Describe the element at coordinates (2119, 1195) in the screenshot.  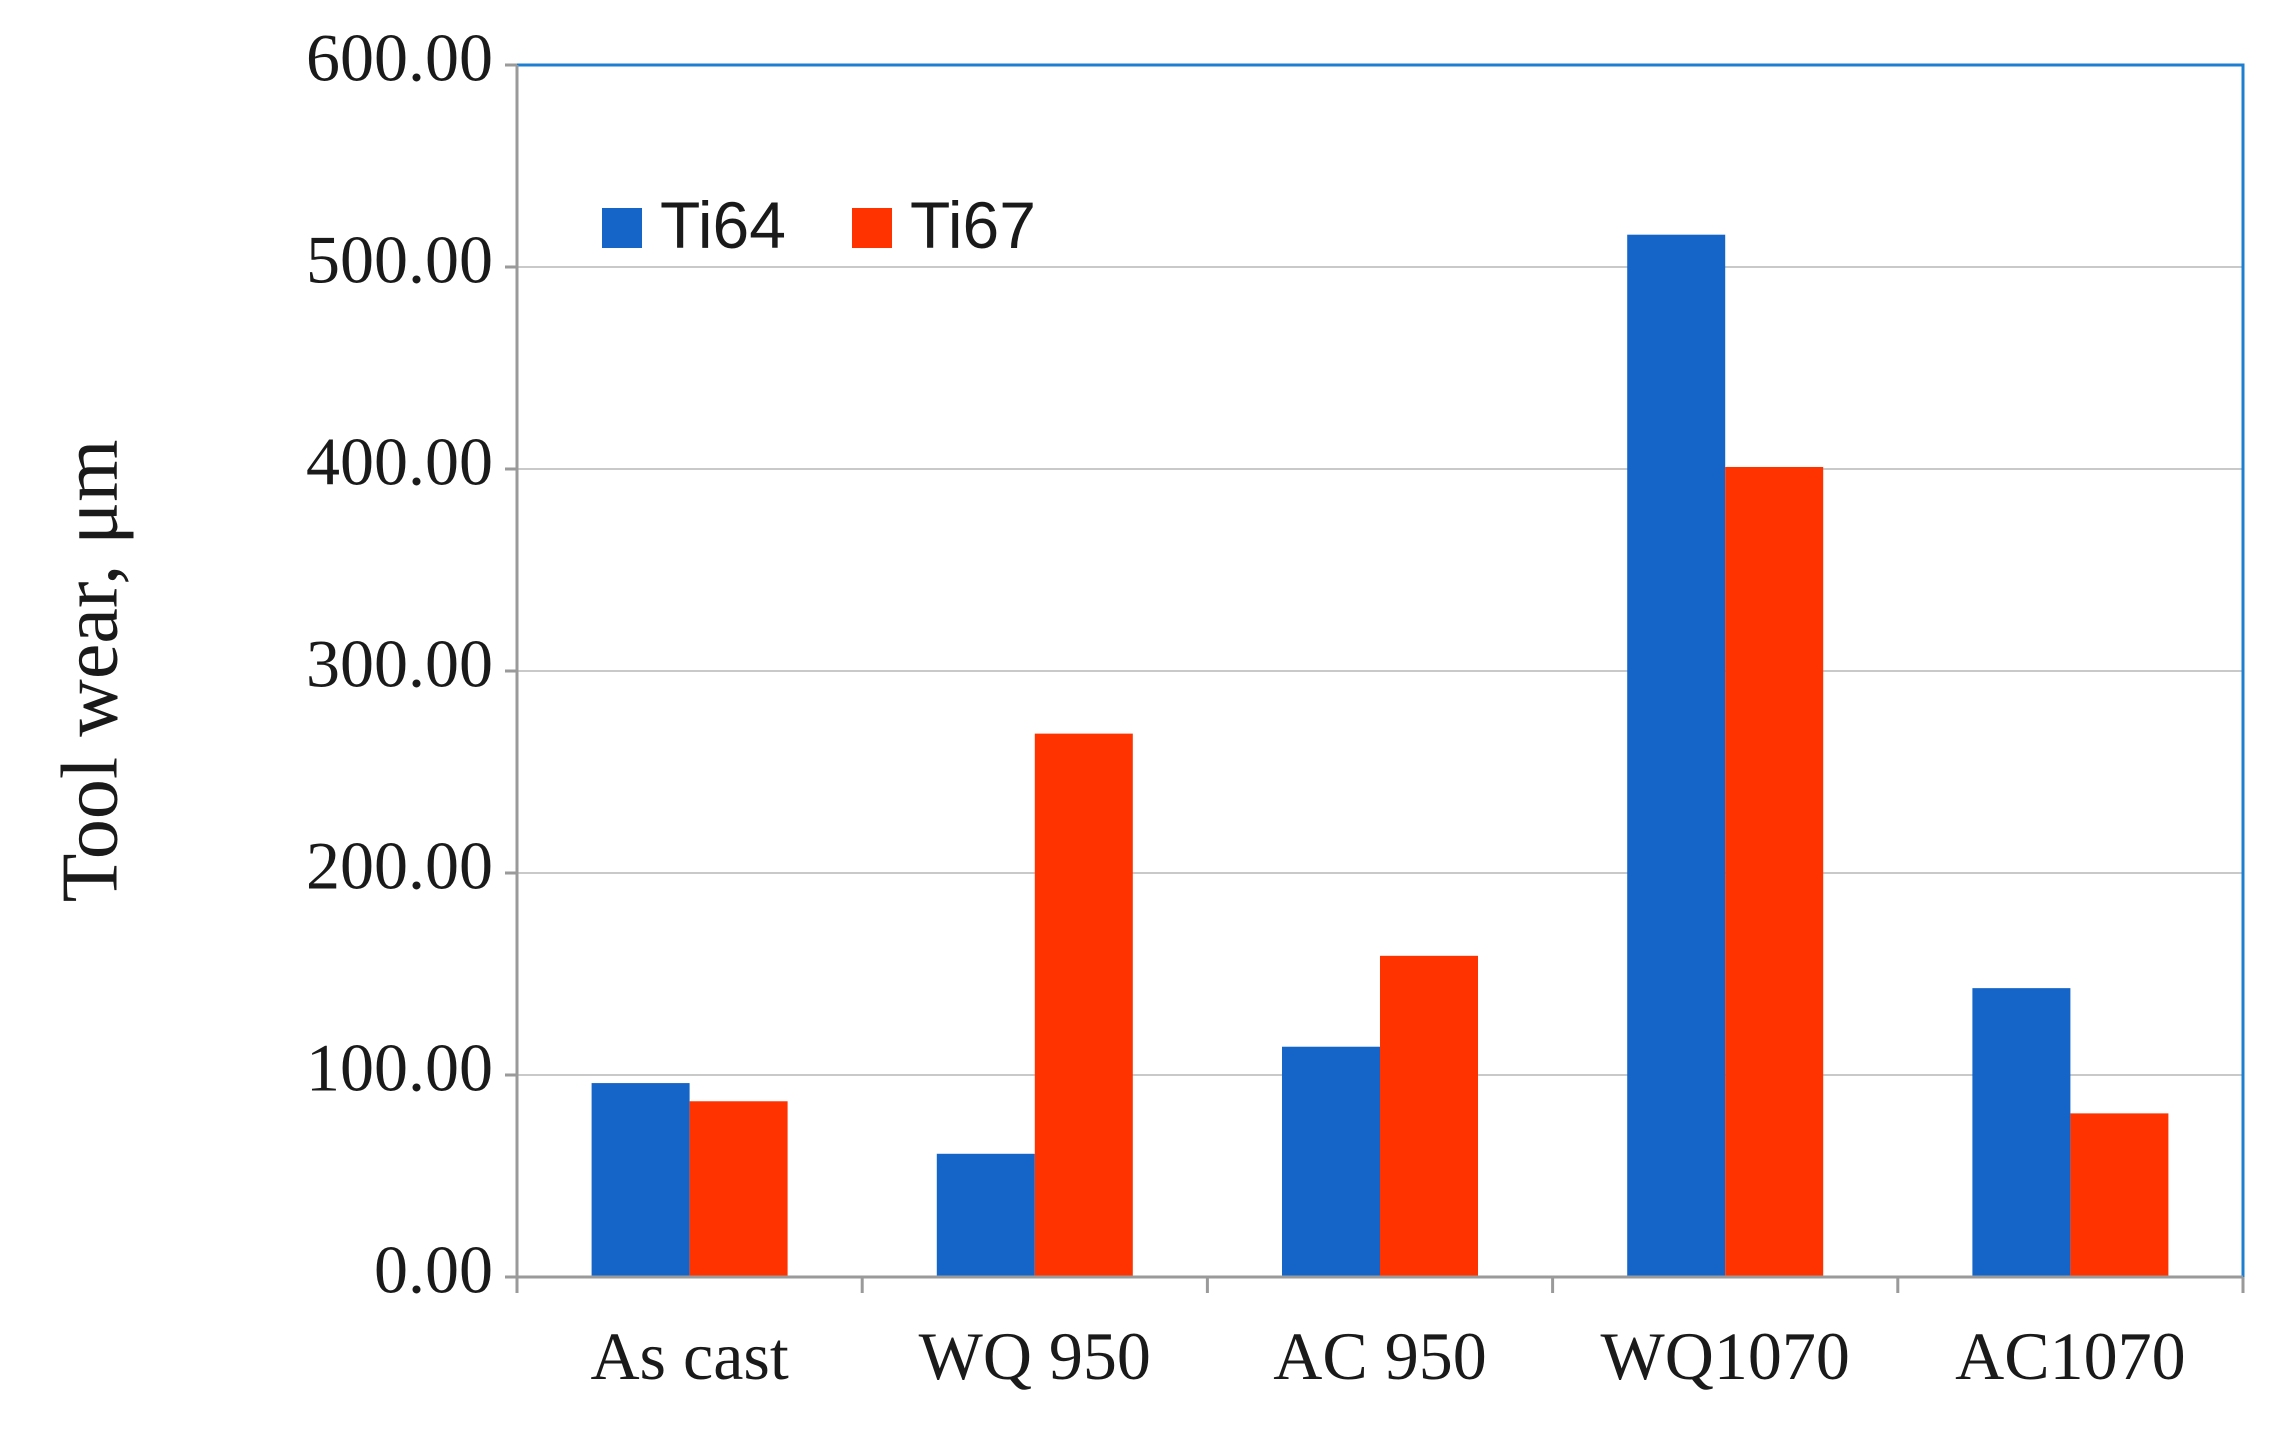
I see `bar-ti67-ac1070` at that location.